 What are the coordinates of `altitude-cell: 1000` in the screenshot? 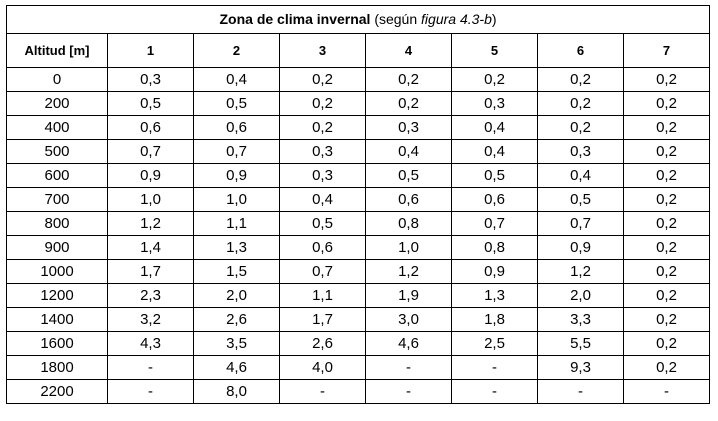 It's located at (57, 271).